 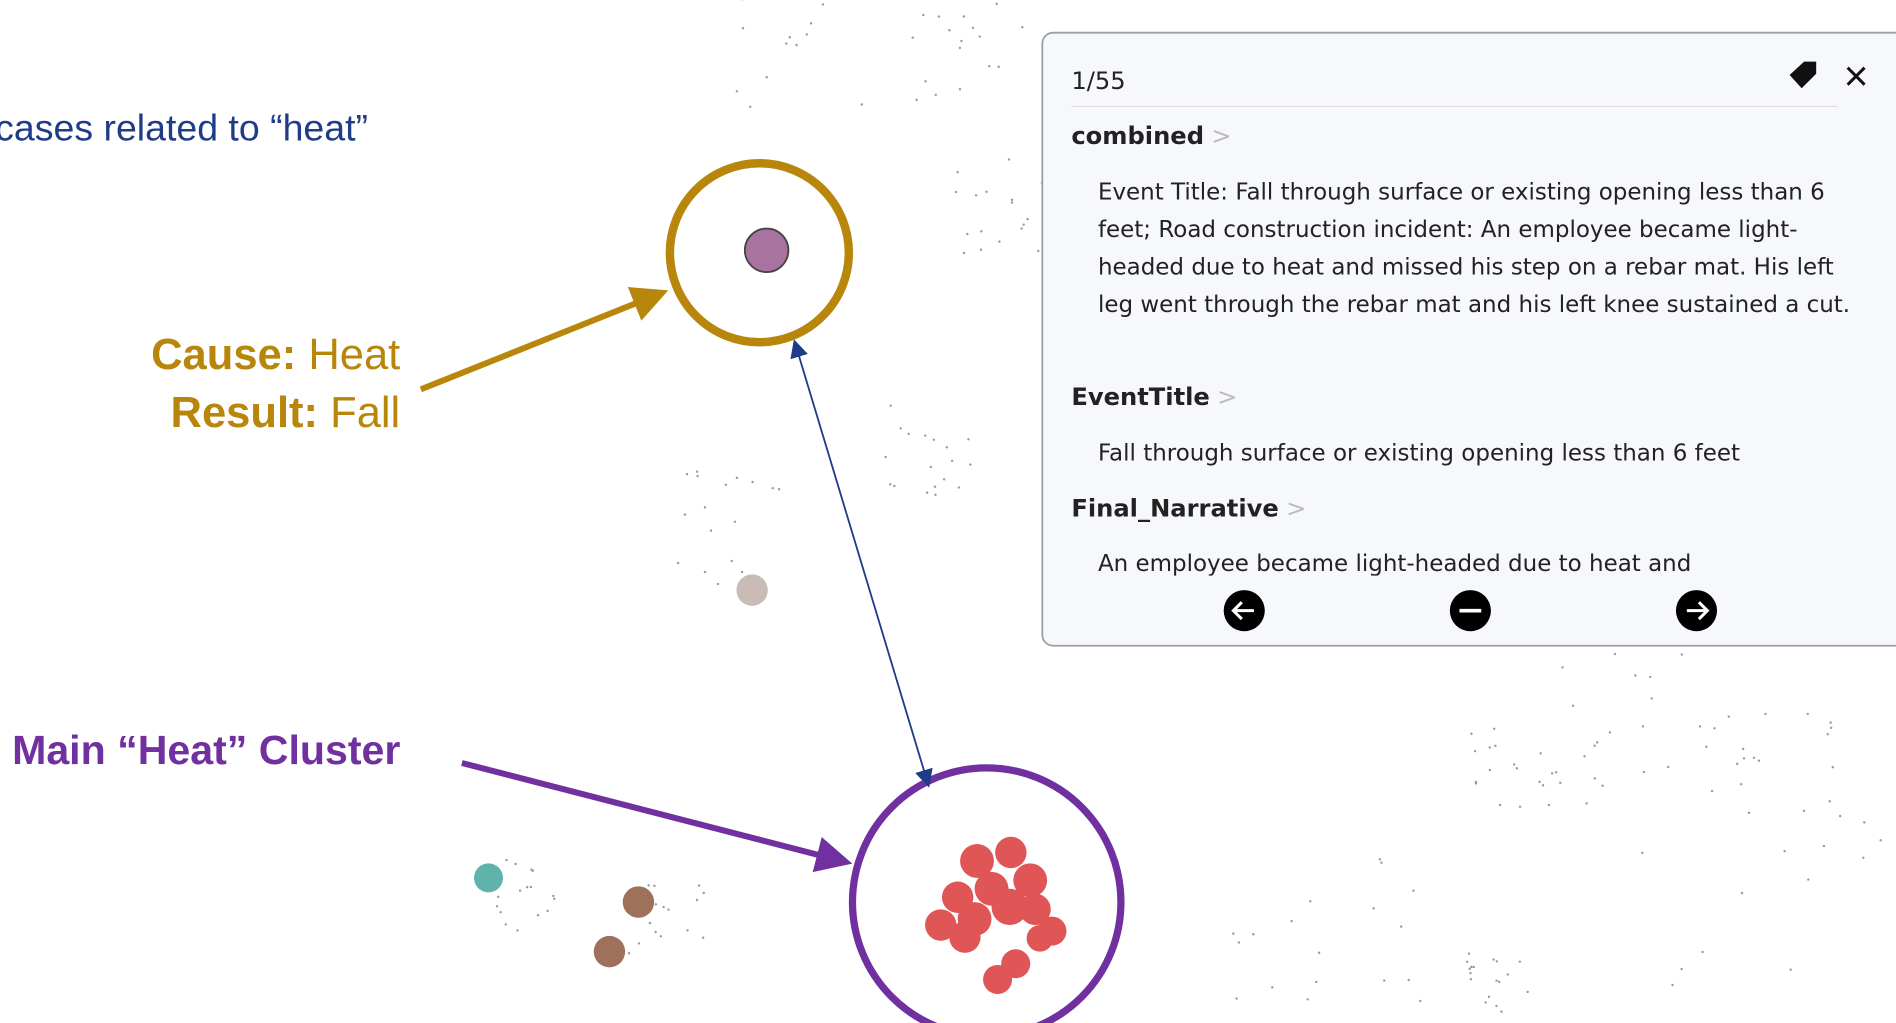 What do you see at coordinates (1151, 135) in the screenshot?
I see `field-name: combined >` at bounding box center [1151, 135].